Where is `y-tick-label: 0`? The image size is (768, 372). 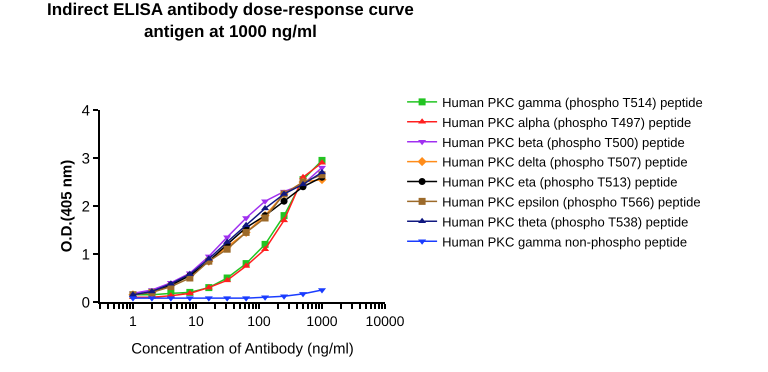 y-tick-label: 0 is located at coordinates (86, 303).